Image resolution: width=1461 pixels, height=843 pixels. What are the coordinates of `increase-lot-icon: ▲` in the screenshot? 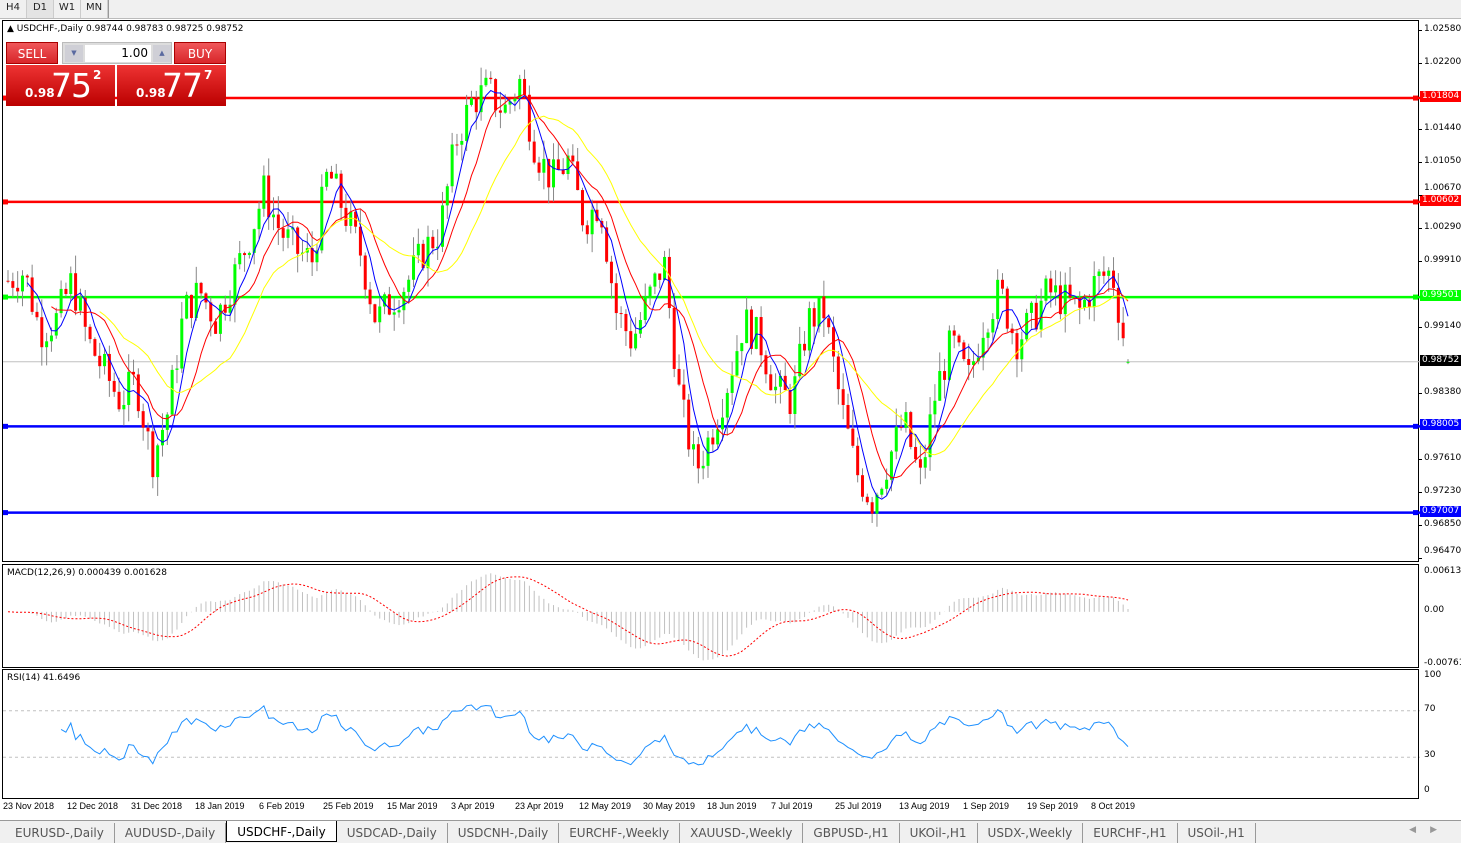 It's located at (162, 53).